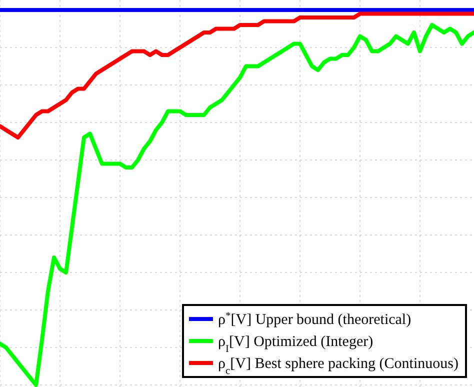  What do you see at coordinates (296, 344) in the screenshot?
I see `legend-label: ρ$_{I}$[V] Optimized (Integer)` at bounding box center [296, 344].